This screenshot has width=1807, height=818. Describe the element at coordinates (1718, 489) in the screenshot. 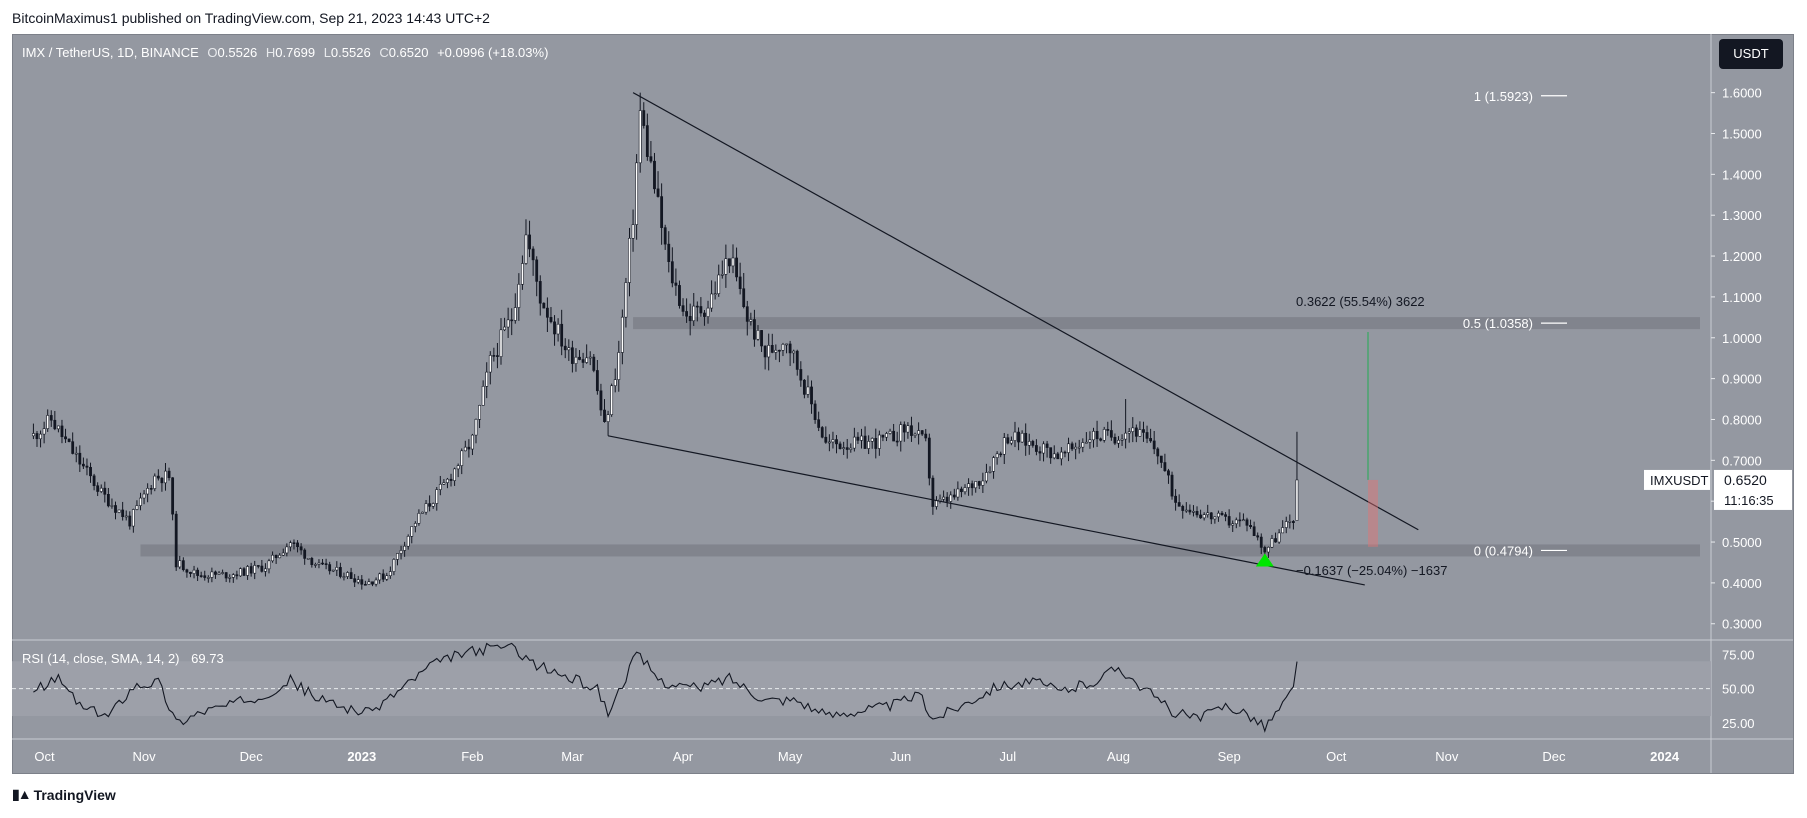

I see `price-tag: IMXUSDT 0.6520 11:16:35` at that location.